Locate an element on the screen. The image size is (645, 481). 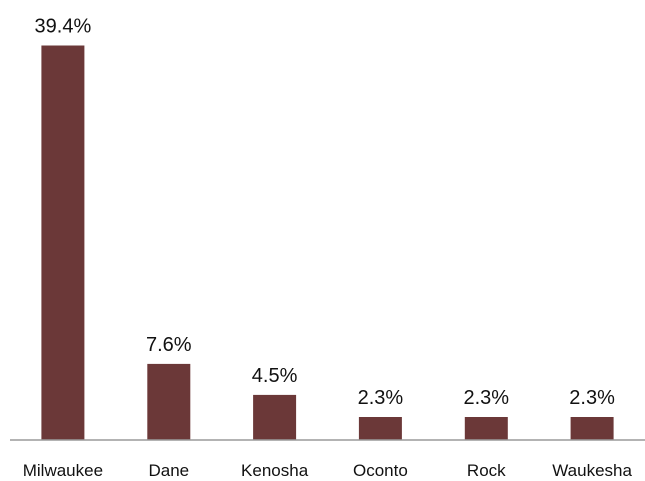
x-tick-label-milwaukee: Milwaukee is located at coordinates (63, 470).